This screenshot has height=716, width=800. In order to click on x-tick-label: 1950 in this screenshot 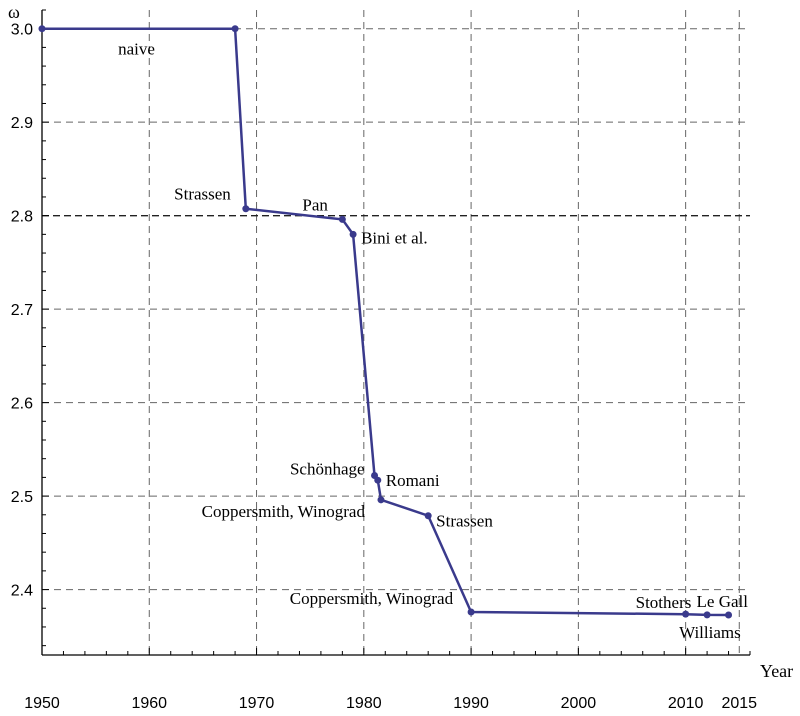, I will do `click(42, 703)`.